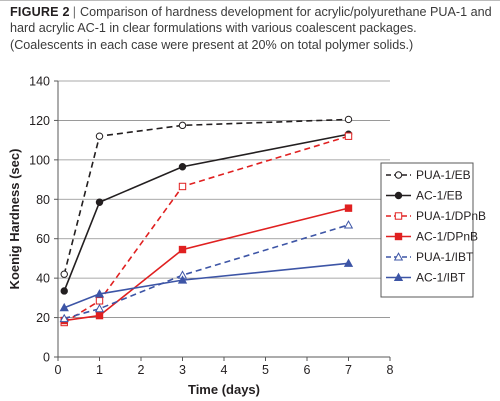  I want to click on x-tick-label: 4, so click(224, 370).